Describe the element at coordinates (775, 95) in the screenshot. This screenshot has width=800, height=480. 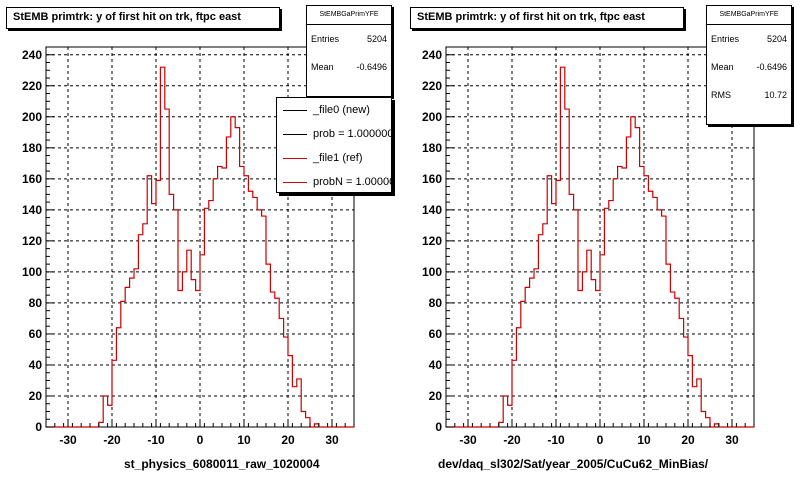
I see `stats-value: 10.72` at that location.